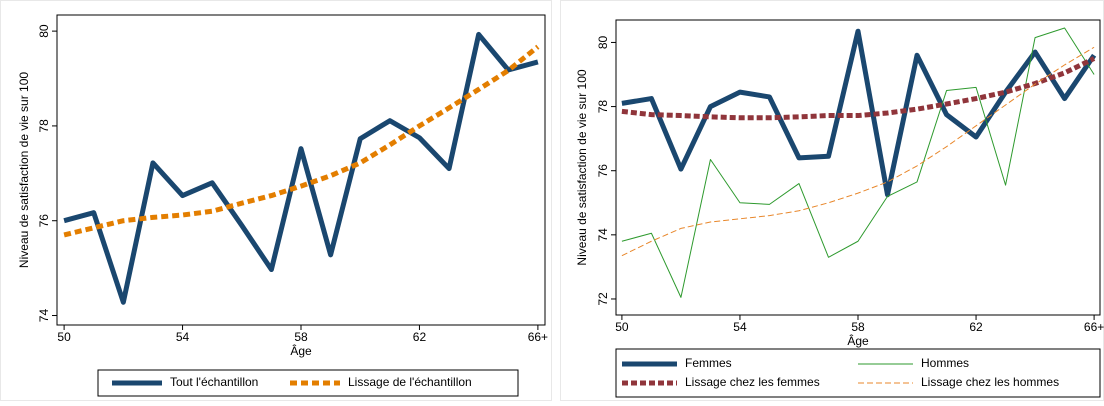 The width and height of the screenshot is (1104, 406). I want to click on legend-label: Tout l'échantillon, so click(214, 382).